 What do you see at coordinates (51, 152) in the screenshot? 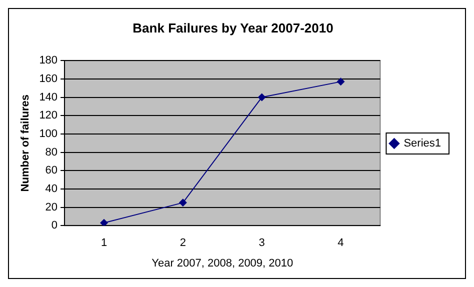
I see `y-tick-label: 80` at bounding box center [51, 152].